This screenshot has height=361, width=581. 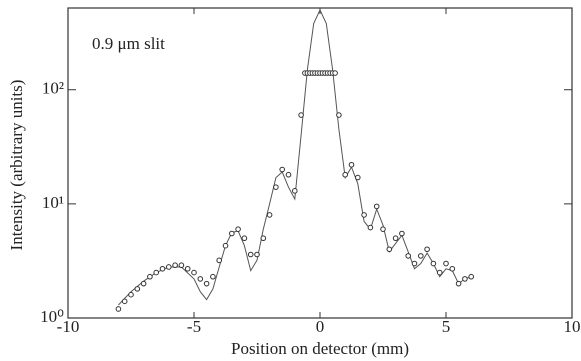 I want to click on x-tick-label: -5, so click(x=194, y=326).